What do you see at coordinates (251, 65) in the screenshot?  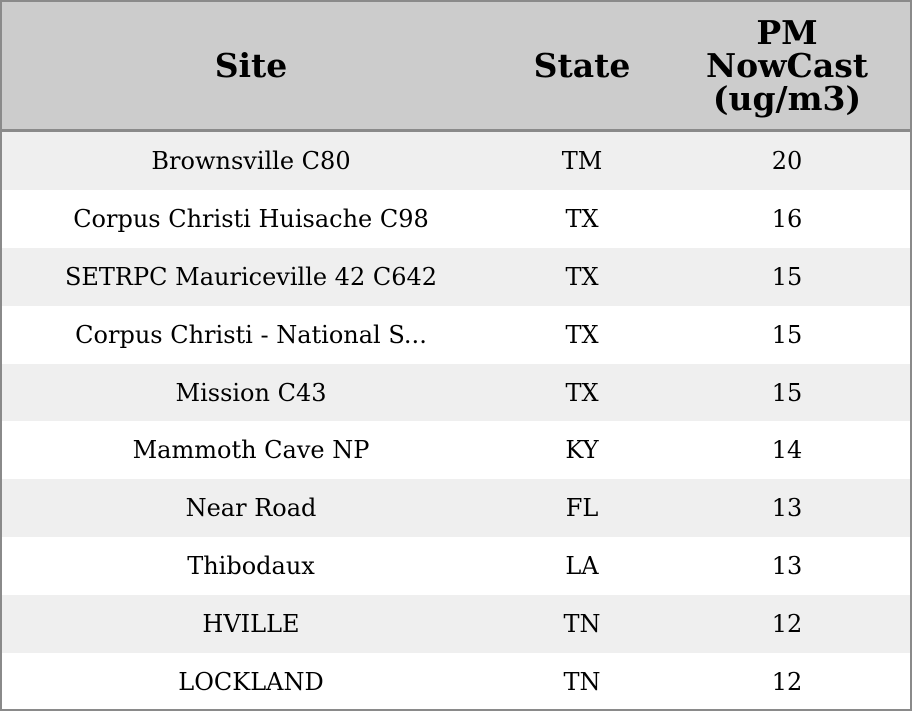 I see `header-site: Site` at bounding box center [251, 65].